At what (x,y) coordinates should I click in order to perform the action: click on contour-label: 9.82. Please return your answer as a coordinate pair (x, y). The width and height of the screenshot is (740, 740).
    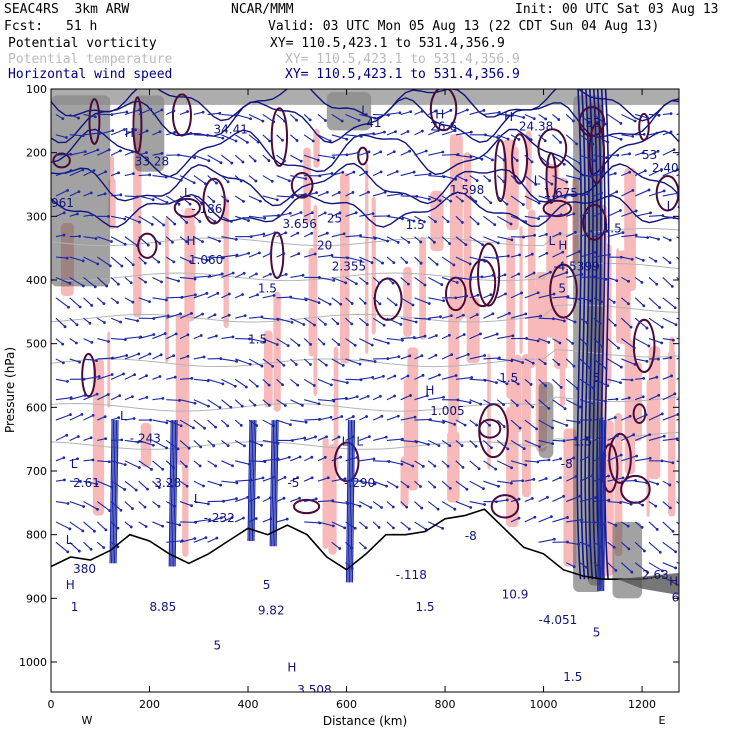
    Looking at the image, I should click on (271, 610).